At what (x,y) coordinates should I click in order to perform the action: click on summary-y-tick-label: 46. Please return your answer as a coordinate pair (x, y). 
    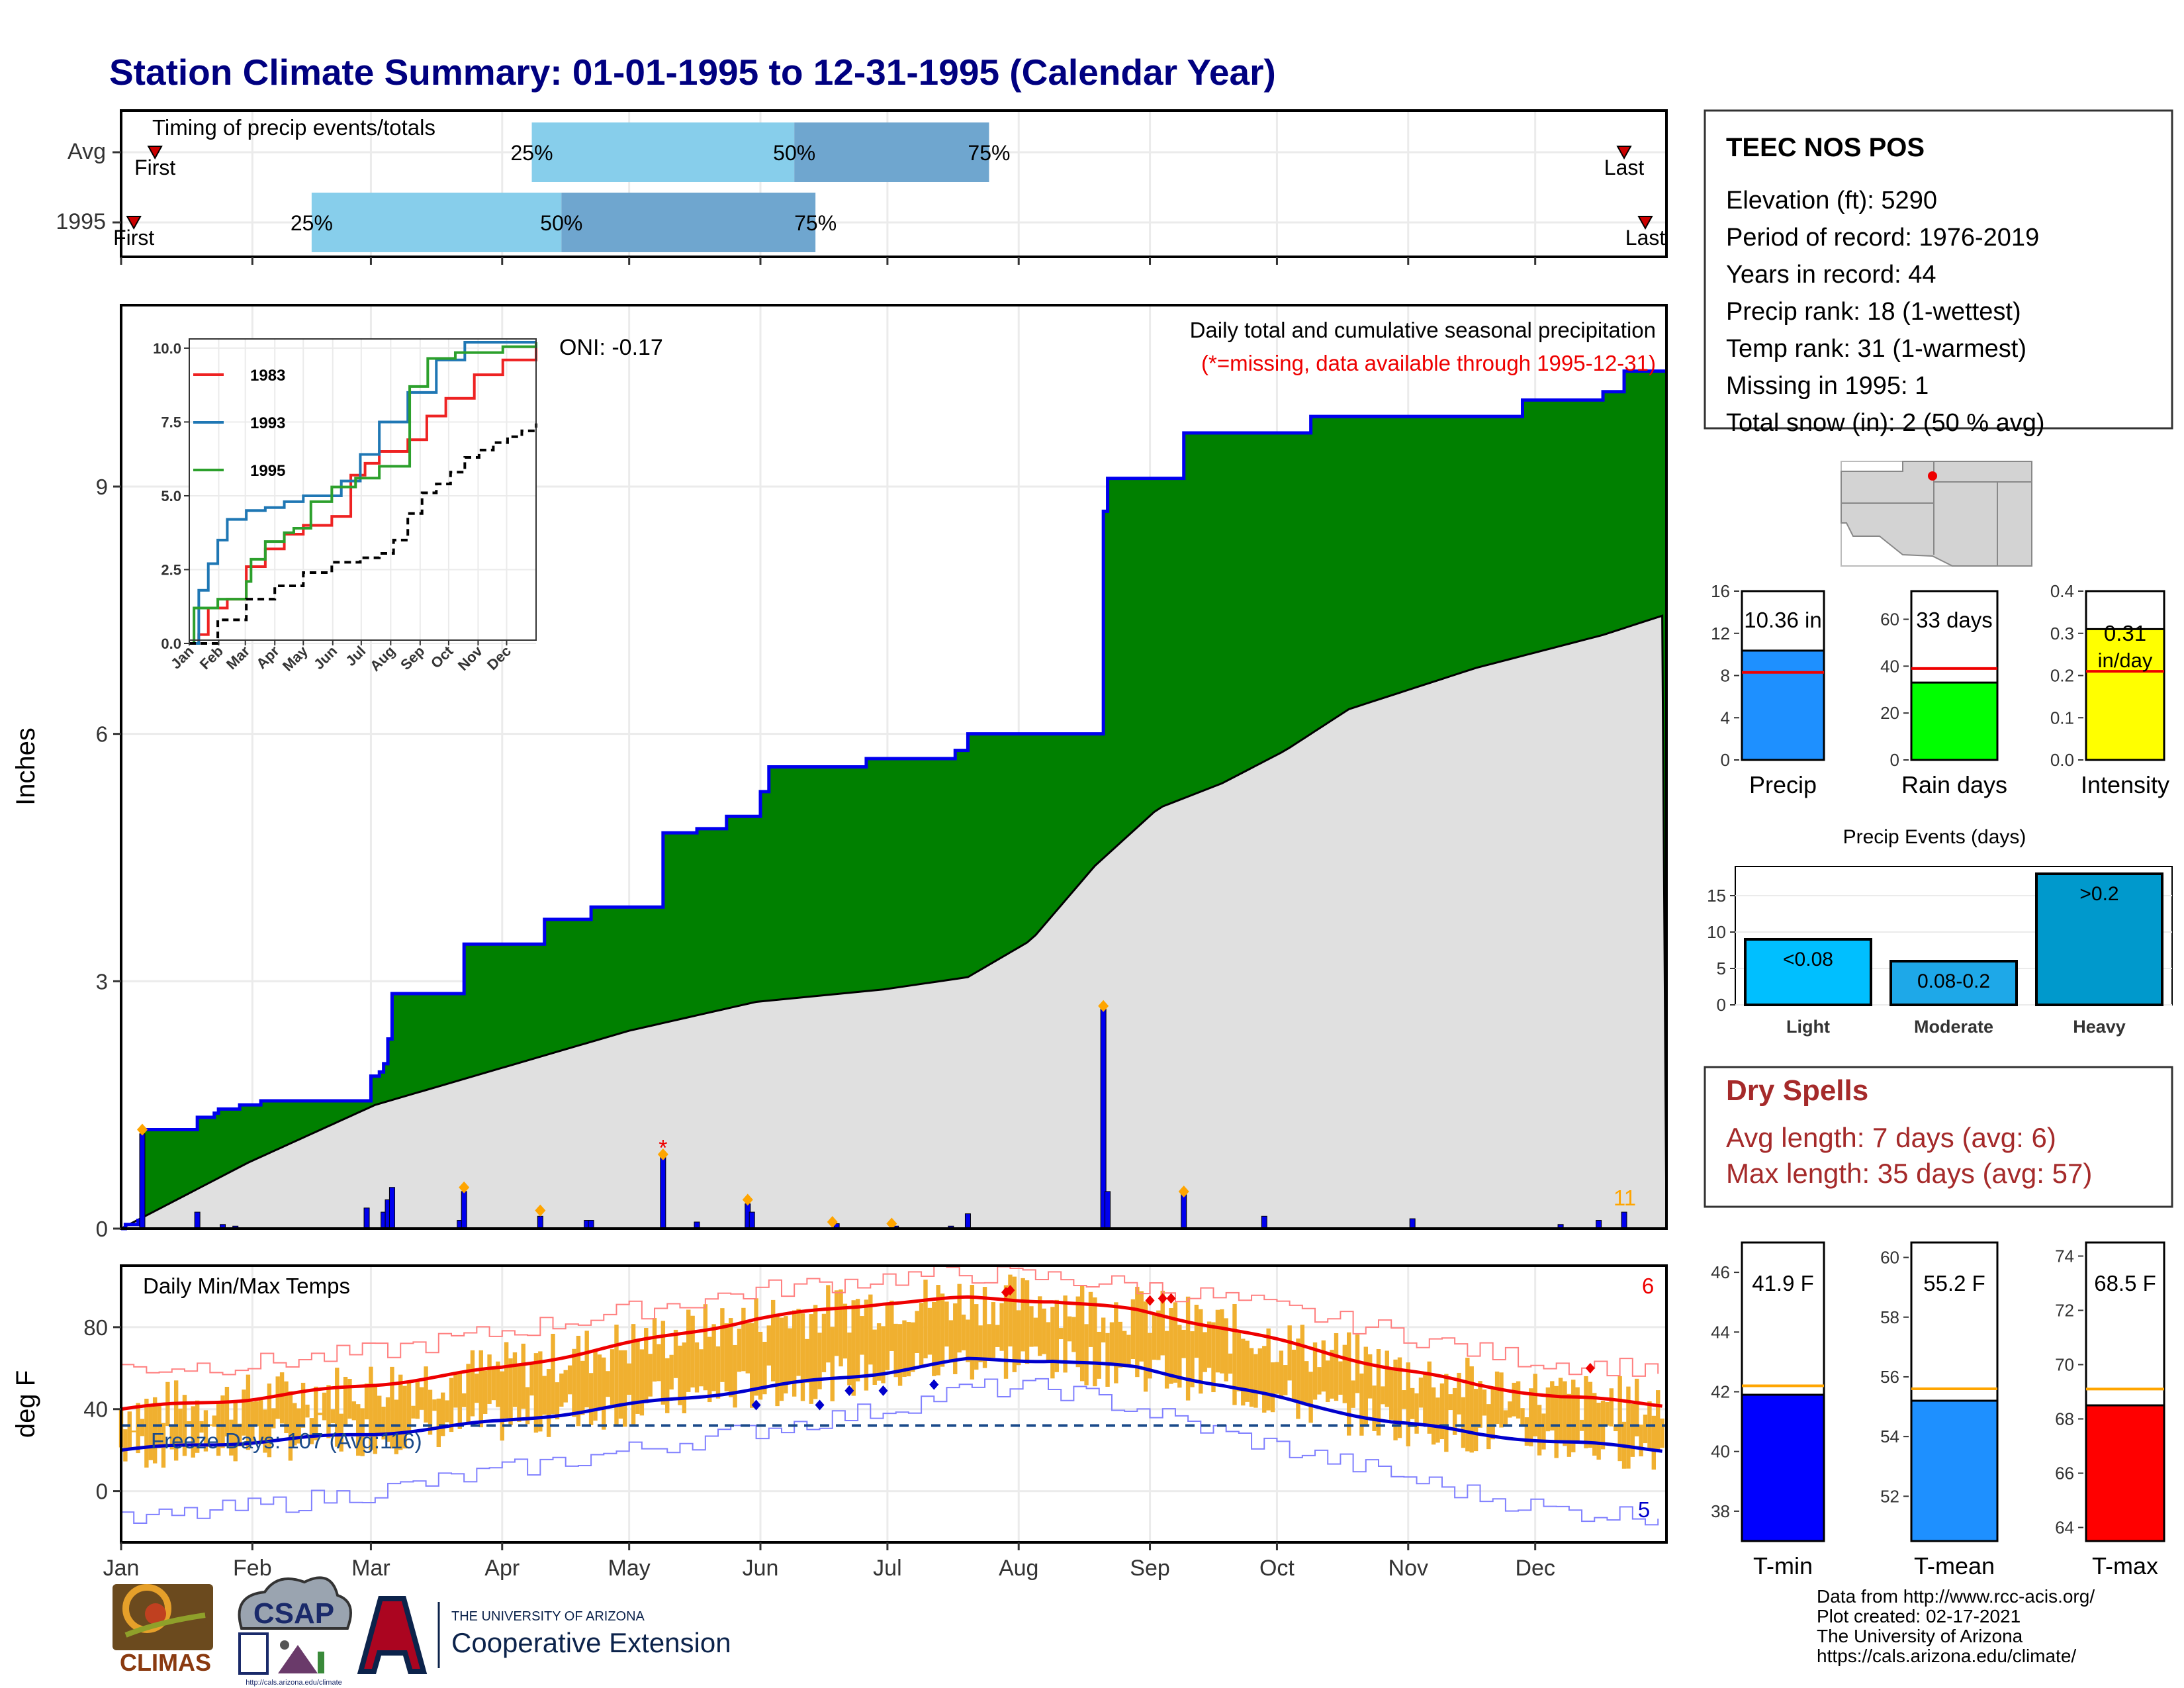
    Looking at the image, I should click on (1720, 1272).